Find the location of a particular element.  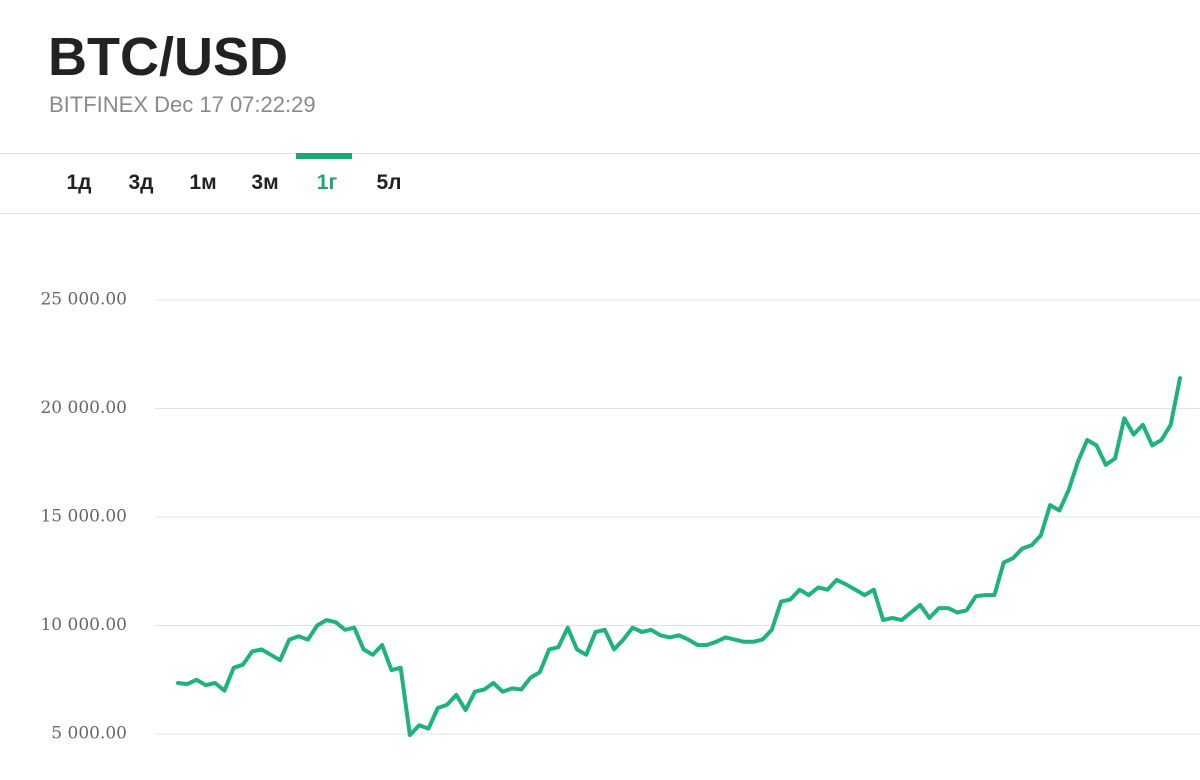

range-tab: 3м is located at coordinates (265, 182).